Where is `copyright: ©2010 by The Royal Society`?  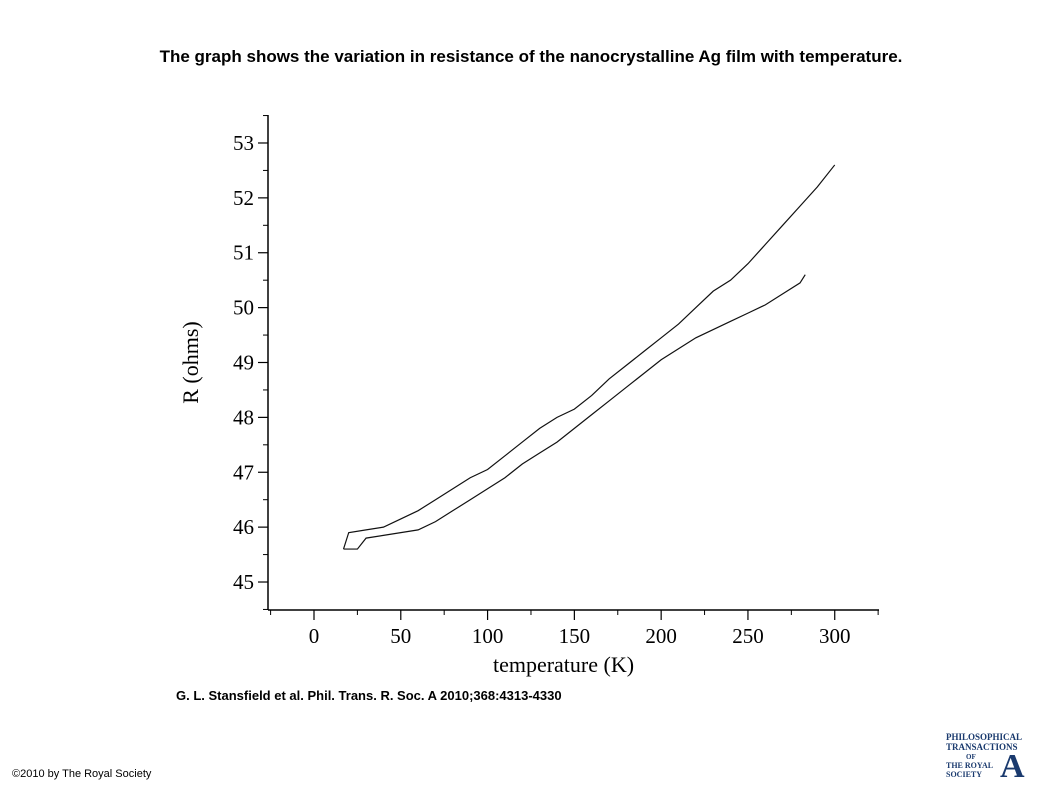
copyright: ©2010 by The Royal Society is located at coordinates (82, 774).